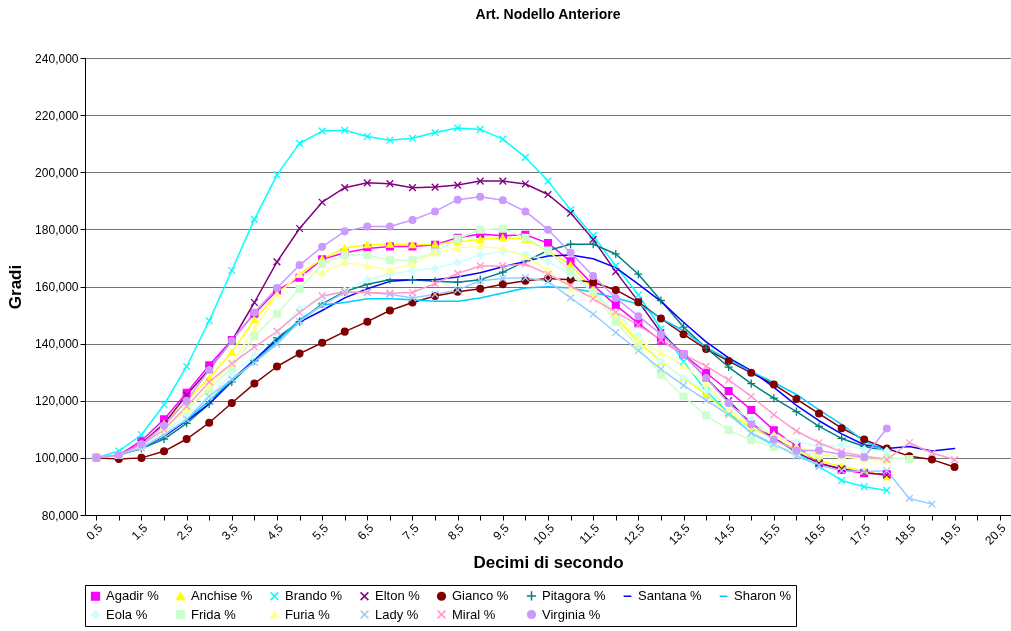 The width and height of the screenshot is (1011, 631). Describe the element at coordinates (455, 531) in the screenshot. I see `x-tick-label: 8,5` at that location.